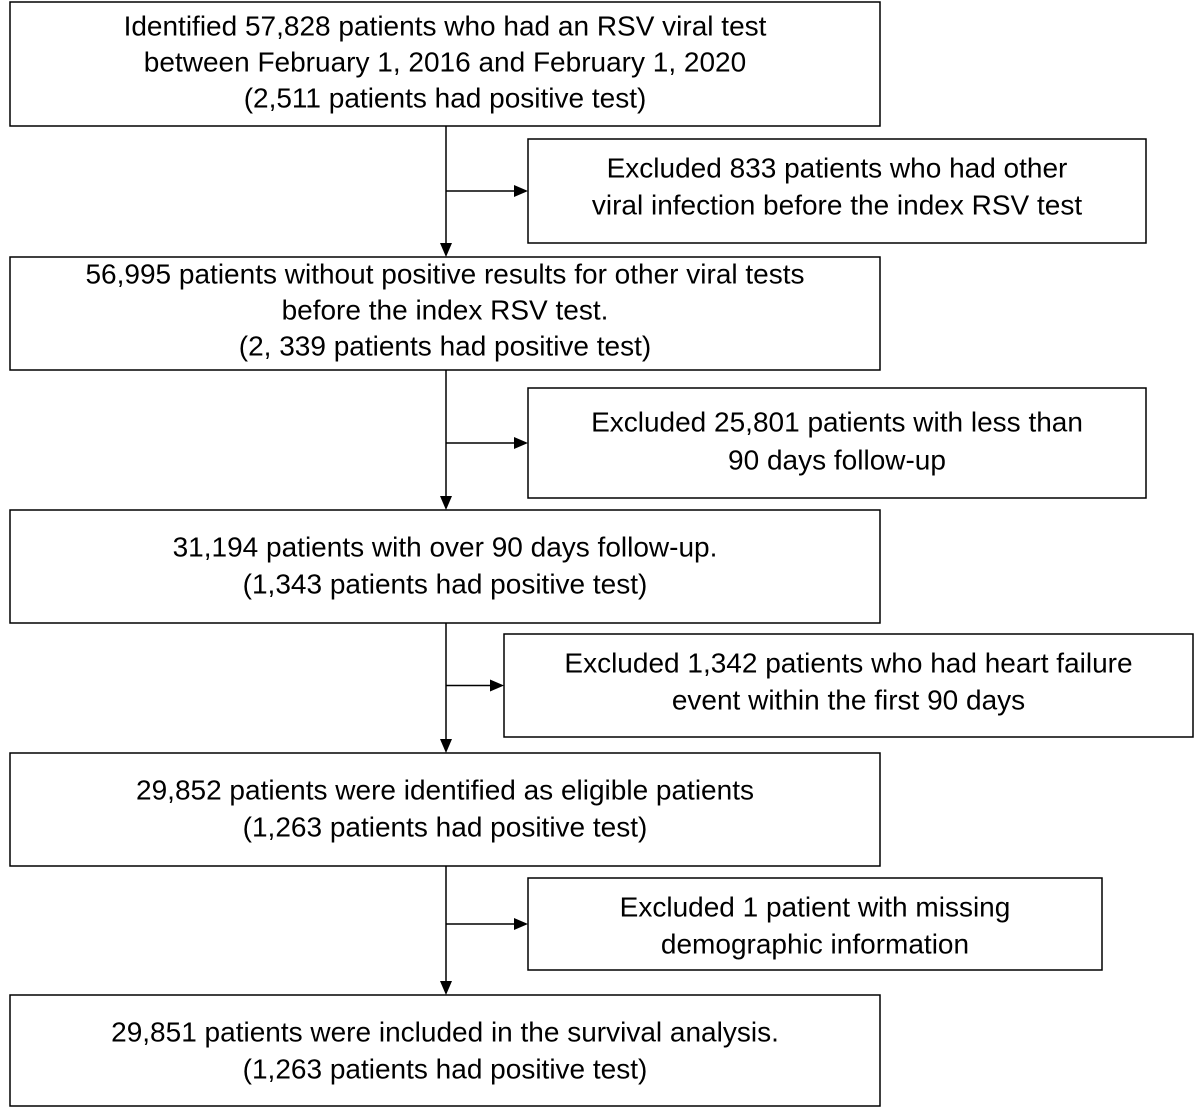 The image size is (1194, 1113). Describe the element at coordinates (815, 943) in the screenshot. I see `exclusion-text: demographic information` at that location.